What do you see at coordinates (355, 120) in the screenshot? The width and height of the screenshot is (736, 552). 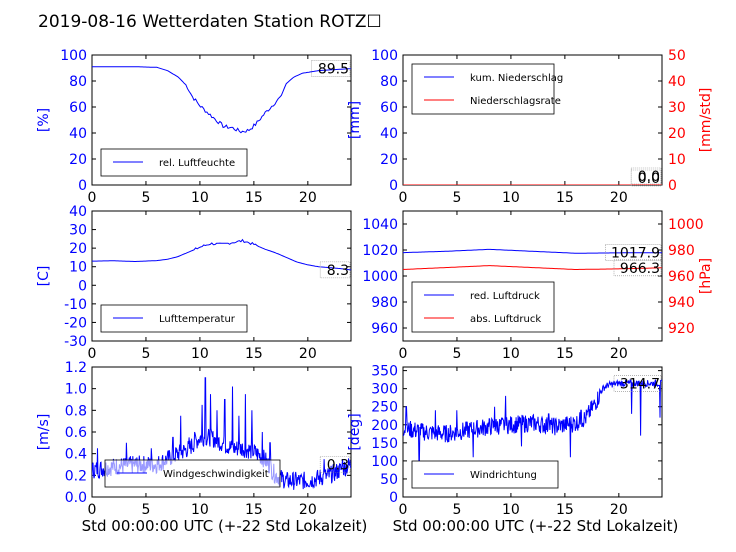 I see `y-axis-label: [mm]` at bounding box center [355, 120].